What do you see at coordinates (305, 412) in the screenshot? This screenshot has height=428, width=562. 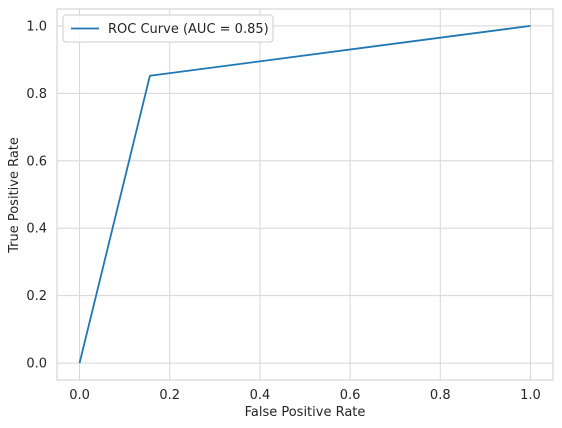 I see `x-axis-label: False Positive Rate` at bounding box center [305, 412].